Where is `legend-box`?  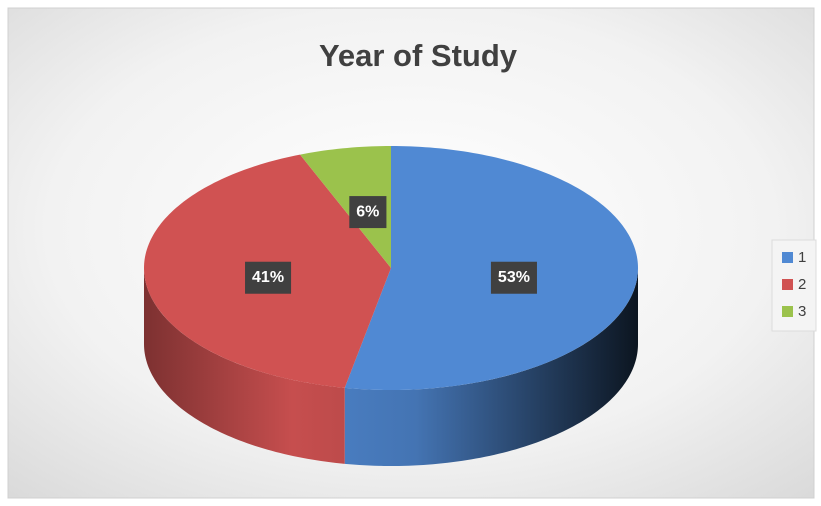
legend-box is located at coordinates (794, 285).